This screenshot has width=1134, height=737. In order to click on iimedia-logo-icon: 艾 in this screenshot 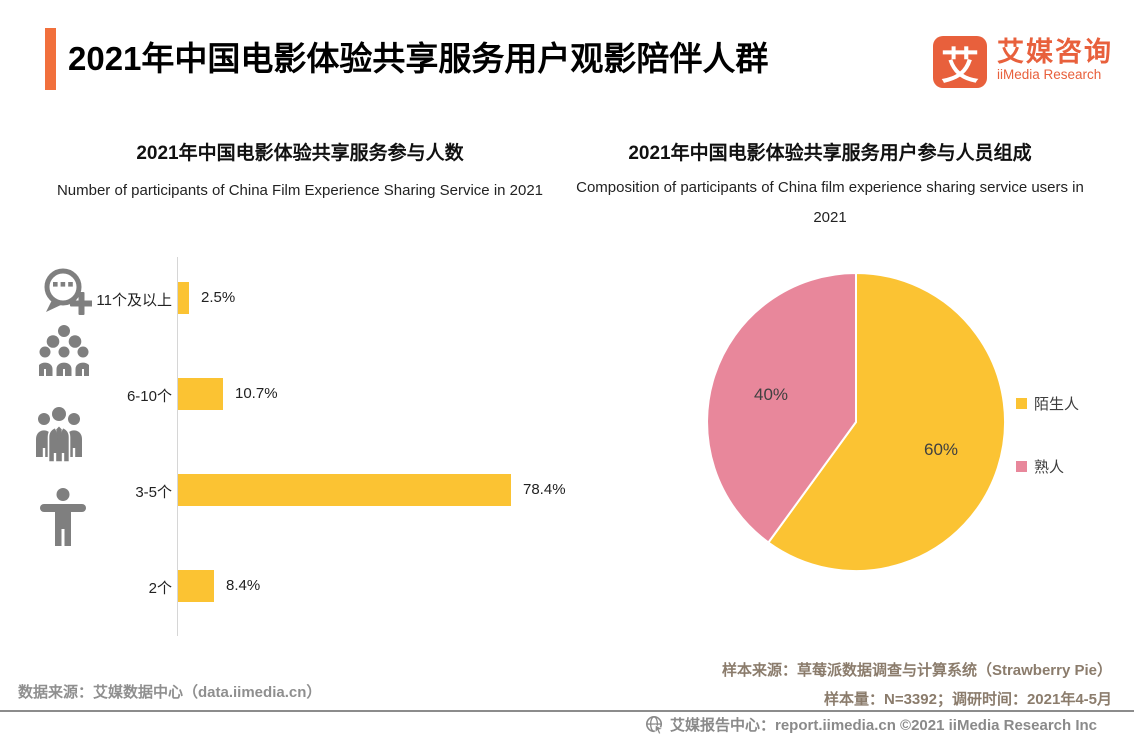, I will do `click(960, 62)`.